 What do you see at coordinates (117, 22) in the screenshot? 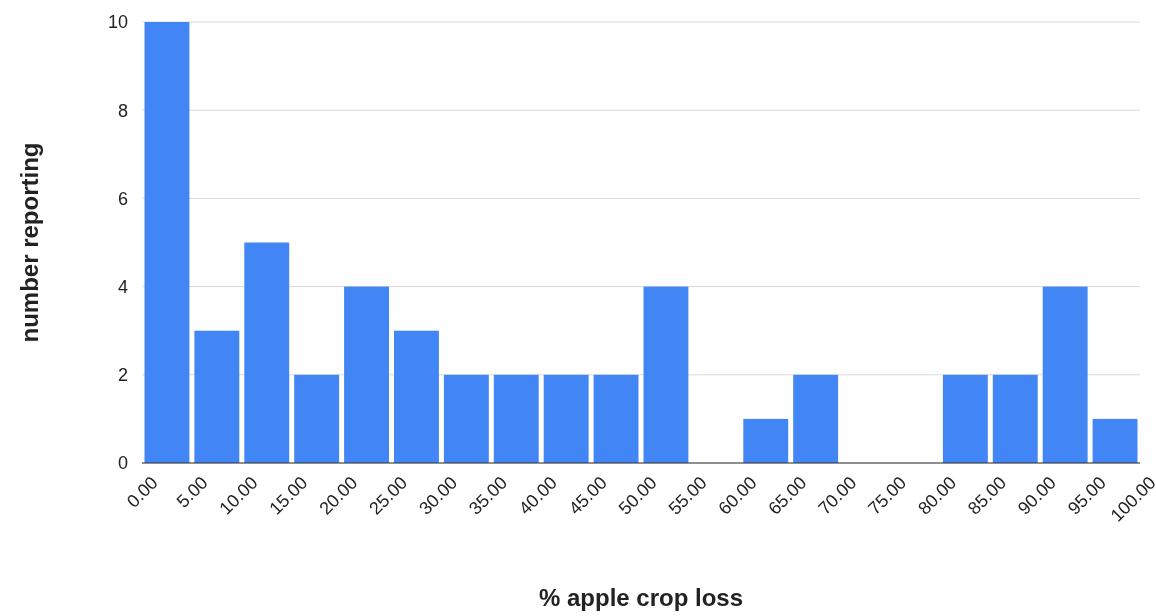
I see `y-tick-label: 10` at bounding box center [117, 22].